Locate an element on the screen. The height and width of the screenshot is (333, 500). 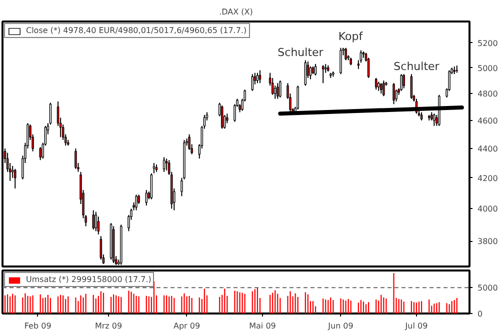
y-tick-label: 4000 is located at coordinates (488, 209).